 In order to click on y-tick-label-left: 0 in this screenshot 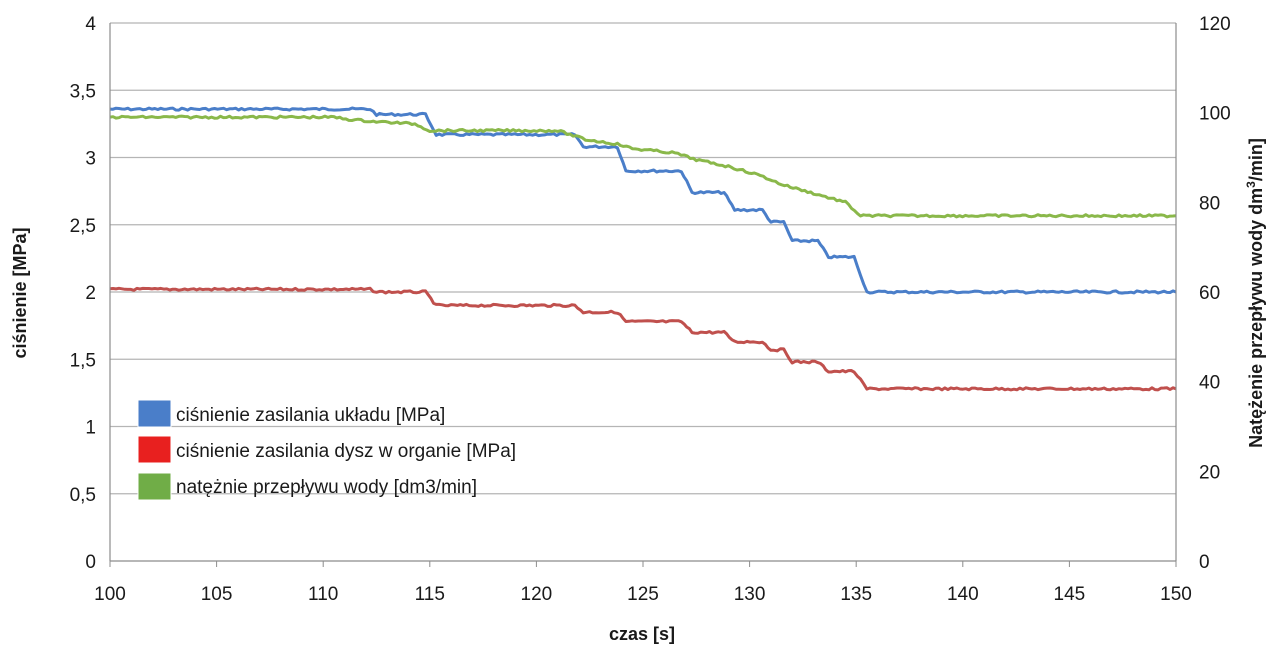, I will do `click(90, 562)`.